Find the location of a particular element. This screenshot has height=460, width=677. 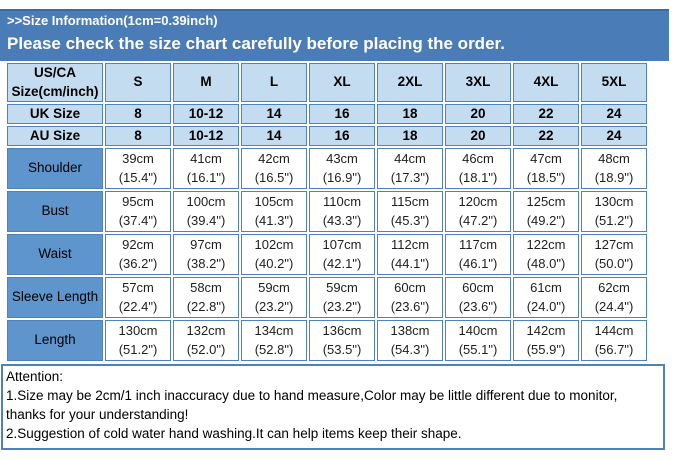

column-header-s: S is located at coordinates (138, 82).